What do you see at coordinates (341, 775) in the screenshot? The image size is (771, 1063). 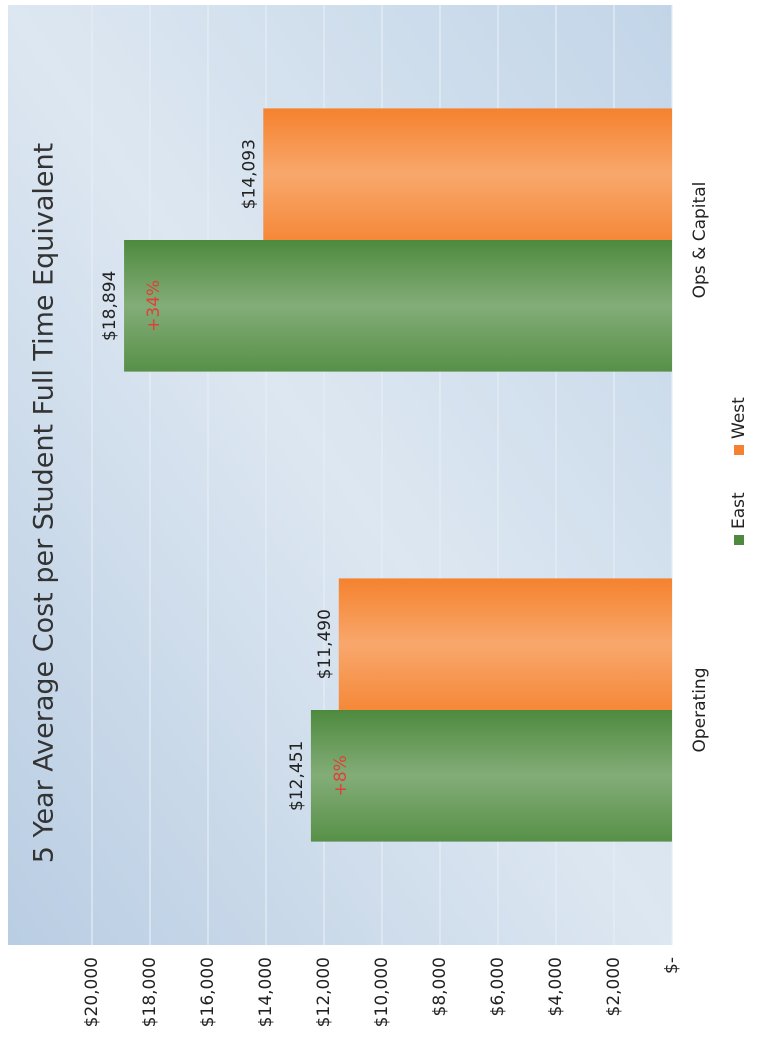 I see `annotation: +8%` at bounding box center [341, 775].